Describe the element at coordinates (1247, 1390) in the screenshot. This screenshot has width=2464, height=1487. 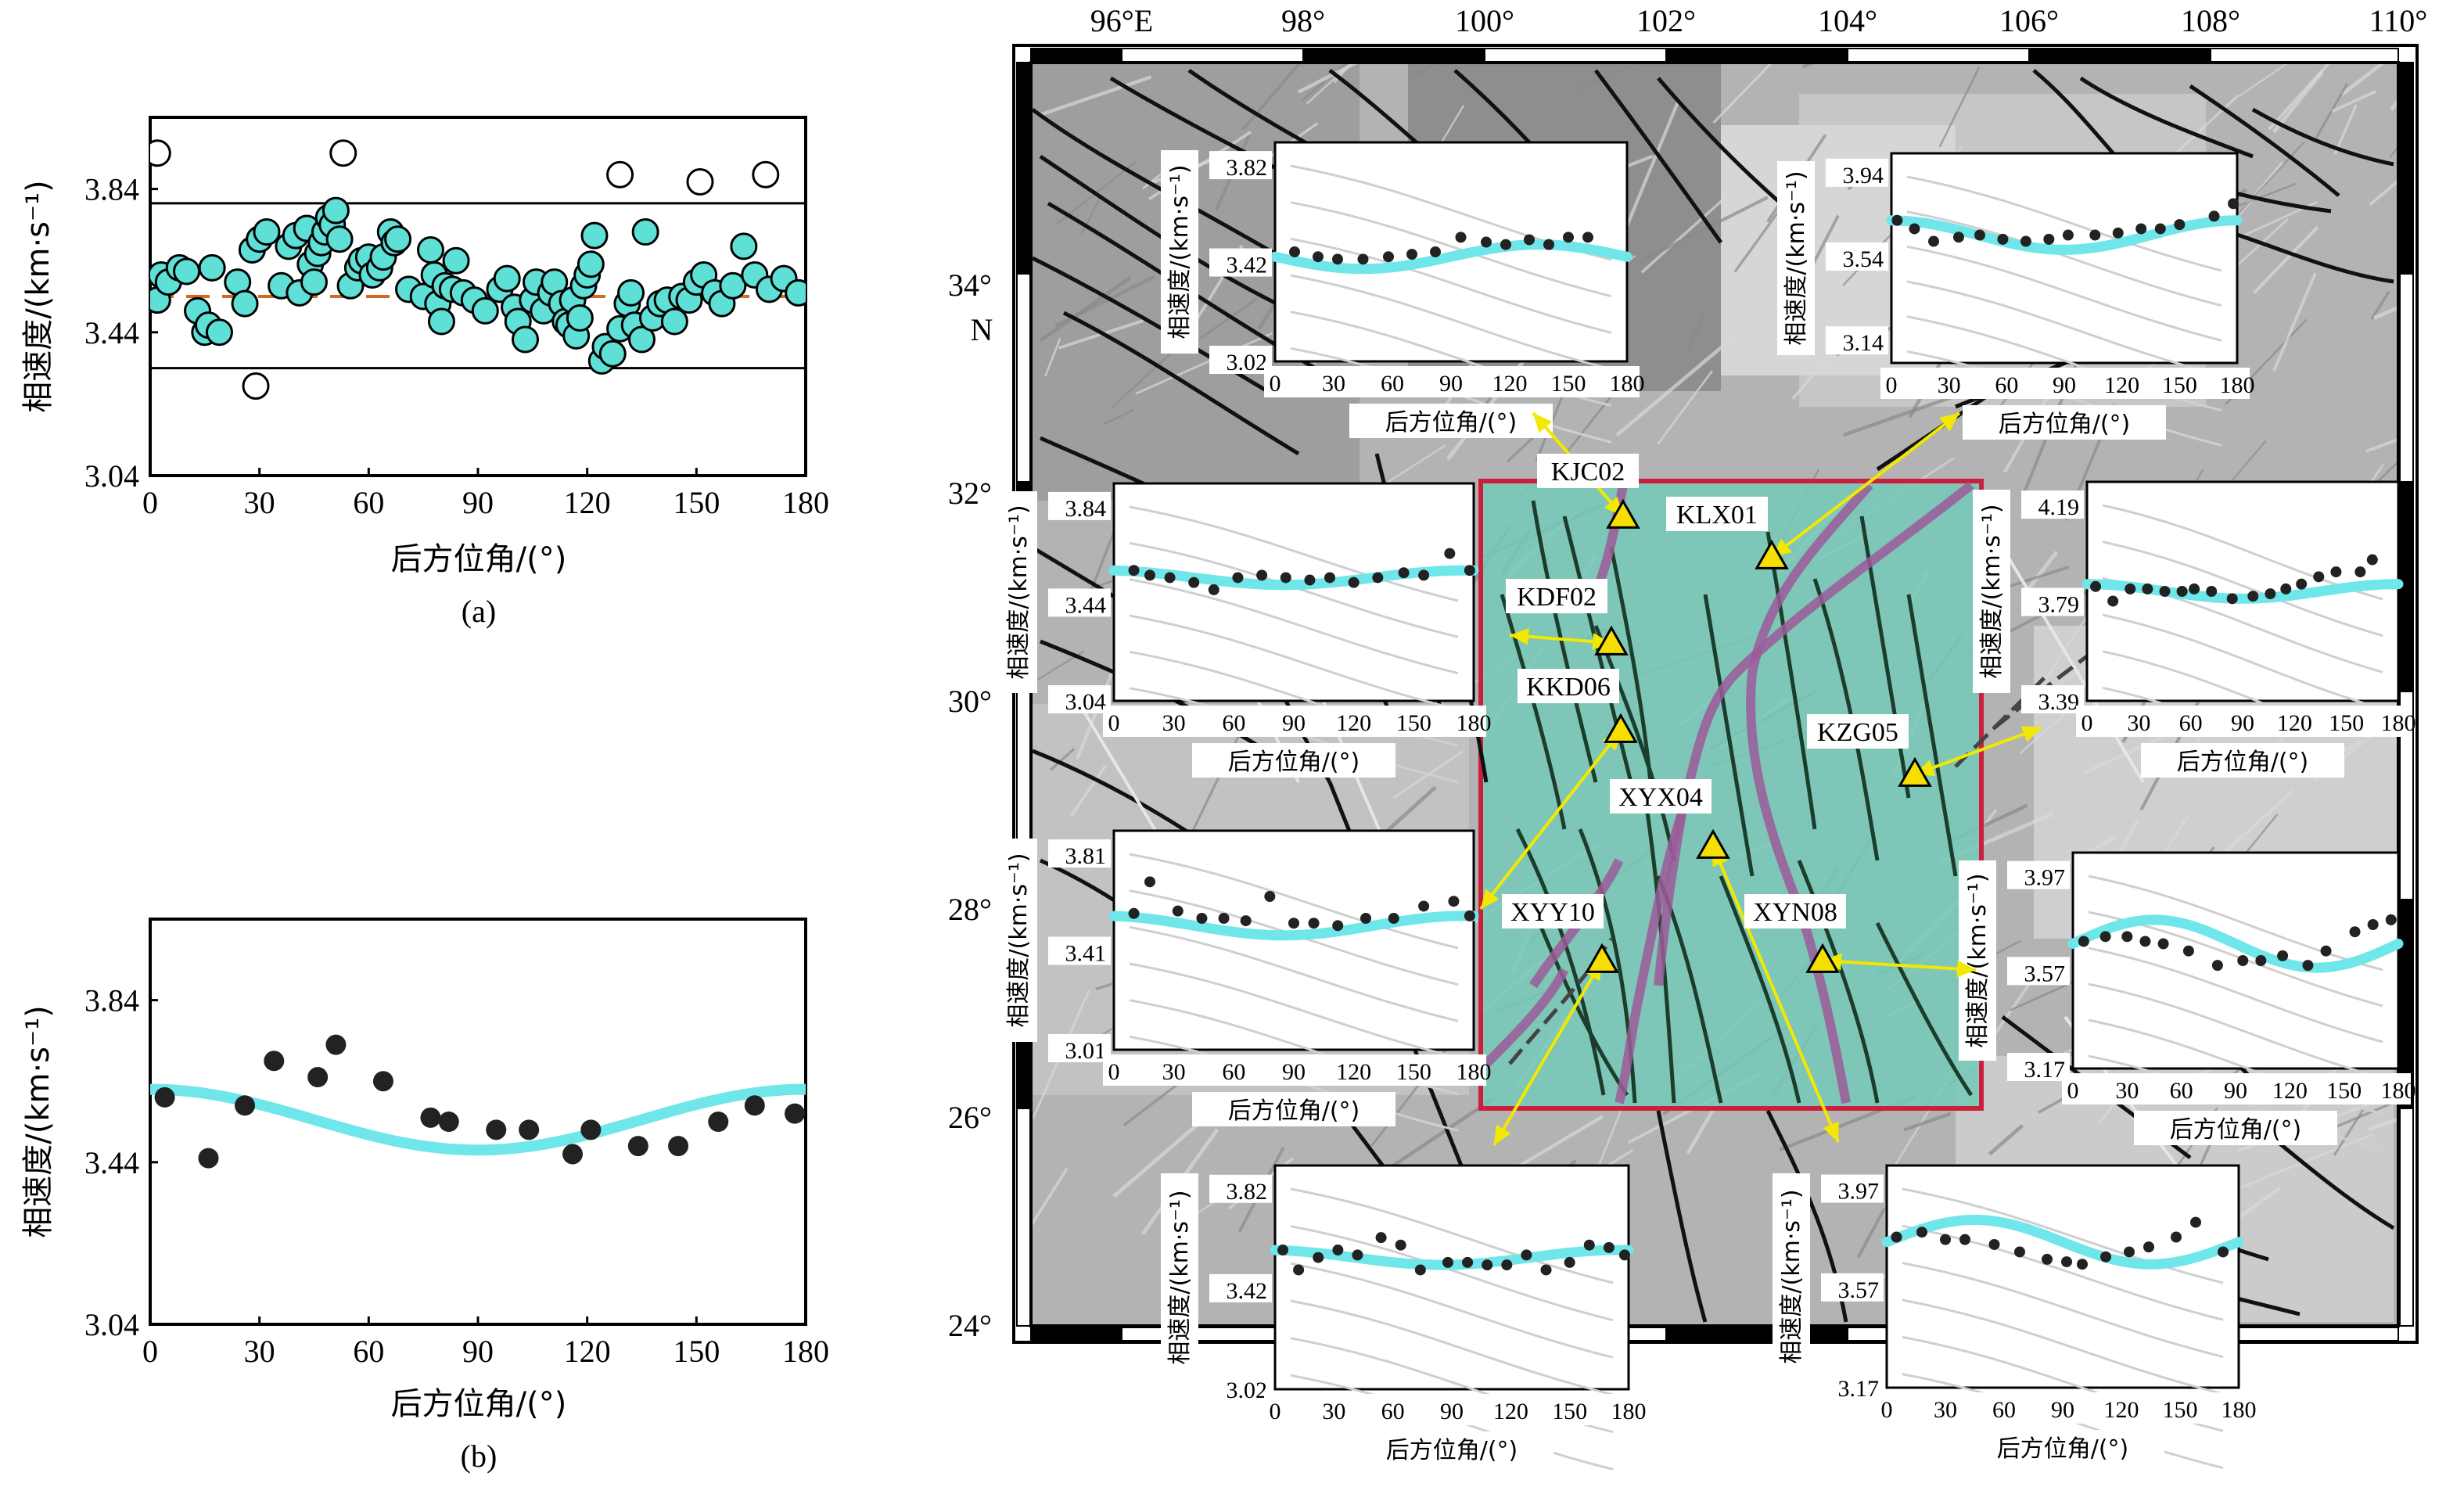
I see `inset-y-tick-label: 3.02` at that location.